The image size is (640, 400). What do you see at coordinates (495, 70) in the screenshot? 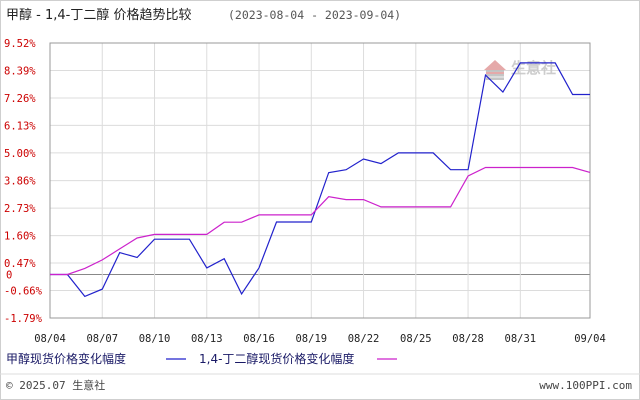
I see `watermark-house-icon` at bounding box center [495, 70].